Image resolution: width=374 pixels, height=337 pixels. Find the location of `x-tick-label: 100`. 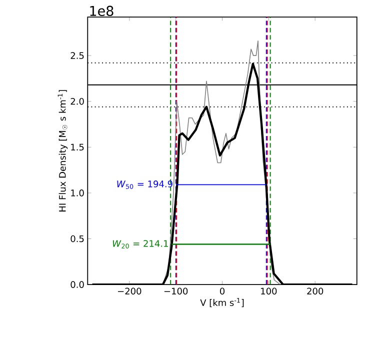

x-tick-label: 100 is located at coordinates (269, 291).